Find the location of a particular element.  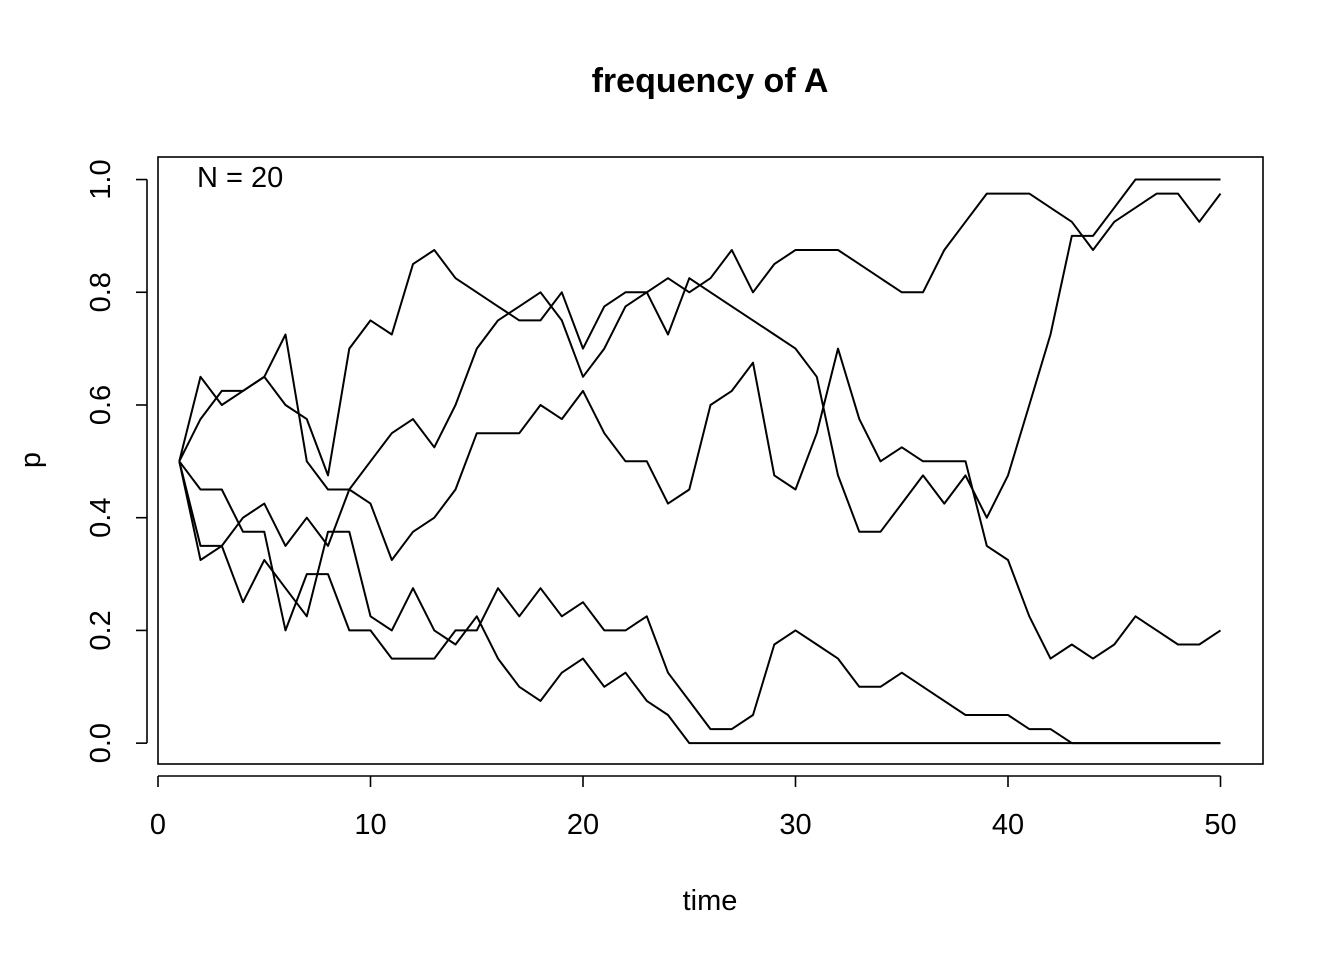

x-tick-label: 20 is located at coordinates (583, 825).